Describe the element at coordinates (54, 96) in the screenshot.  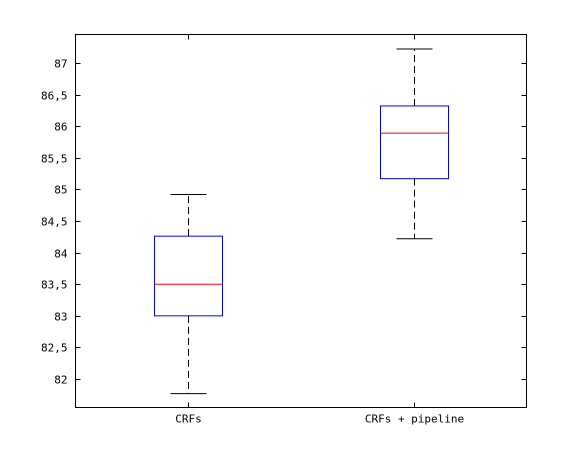
I see `y-tick-label: 86,5` at that location.